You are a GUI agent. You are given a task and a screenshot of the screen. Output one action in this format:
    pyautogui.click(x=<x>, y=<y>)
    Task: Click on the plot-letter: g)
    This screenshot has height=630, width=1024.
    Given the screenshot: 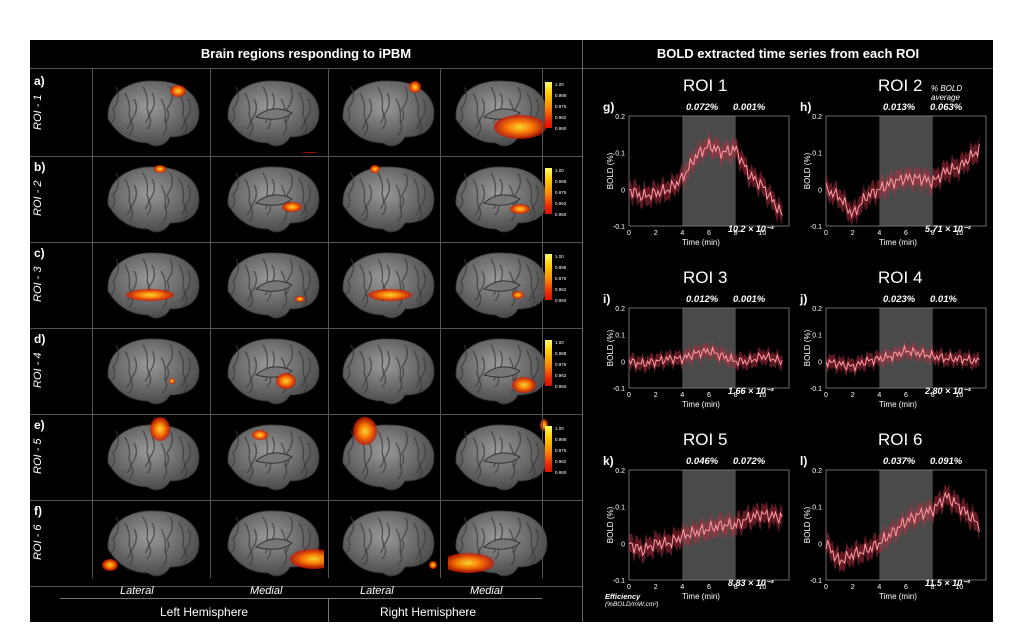 What is the action you would take?
    pyautogui.click(x=609, y=107)
    